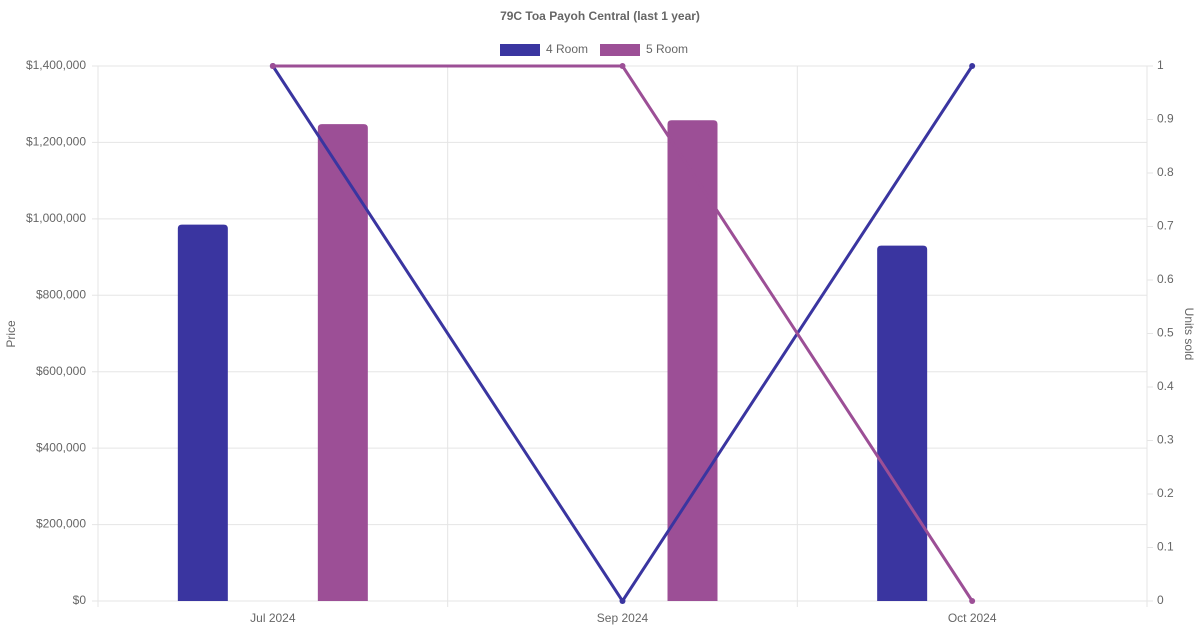 The height and width of the screenshot is (630, 1200). I want to click on x-tick-label: Oct 2024, so click(972, 618).